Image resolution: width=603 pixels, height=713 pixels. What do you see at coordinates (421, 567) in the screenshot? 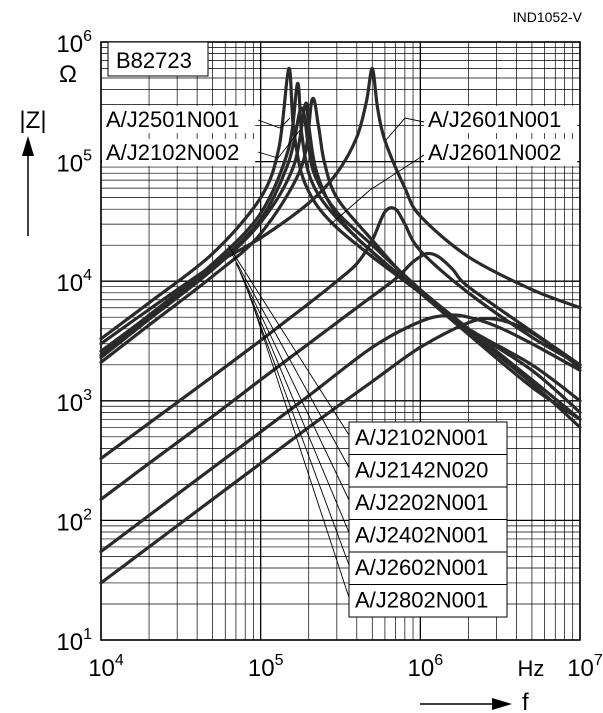
I see `series-label: A/J2602N001` at bounding box center [421, 567].